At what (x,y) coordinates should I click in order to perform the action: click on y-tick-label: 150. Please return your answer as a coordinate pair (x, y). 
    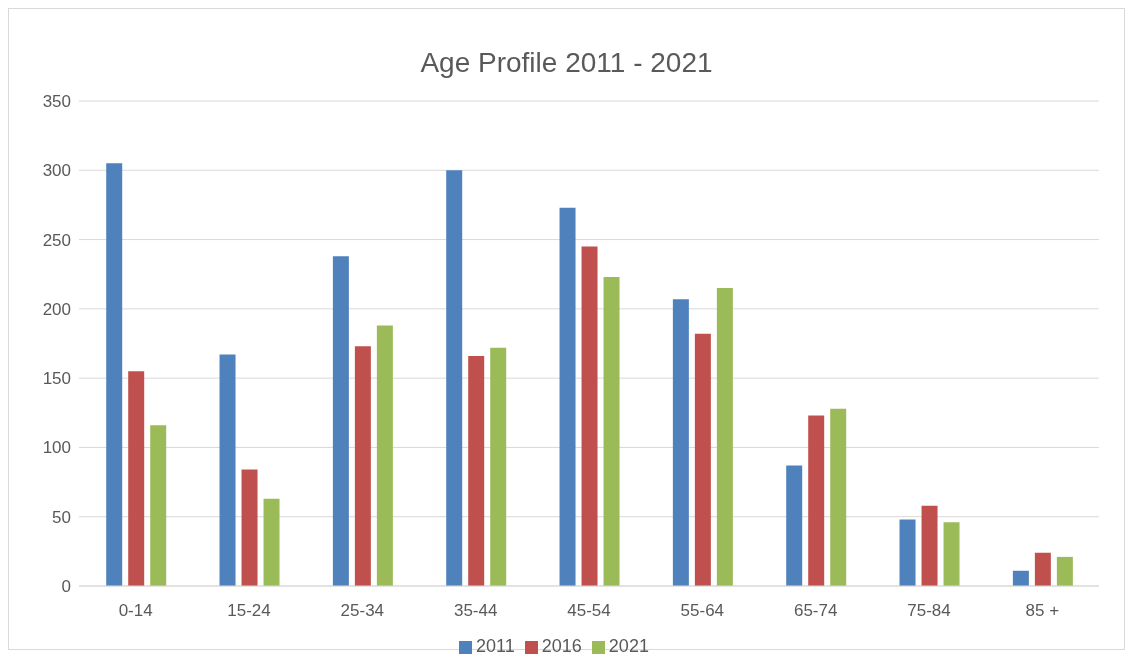
    Looking at the image, I should click on (56, 379).